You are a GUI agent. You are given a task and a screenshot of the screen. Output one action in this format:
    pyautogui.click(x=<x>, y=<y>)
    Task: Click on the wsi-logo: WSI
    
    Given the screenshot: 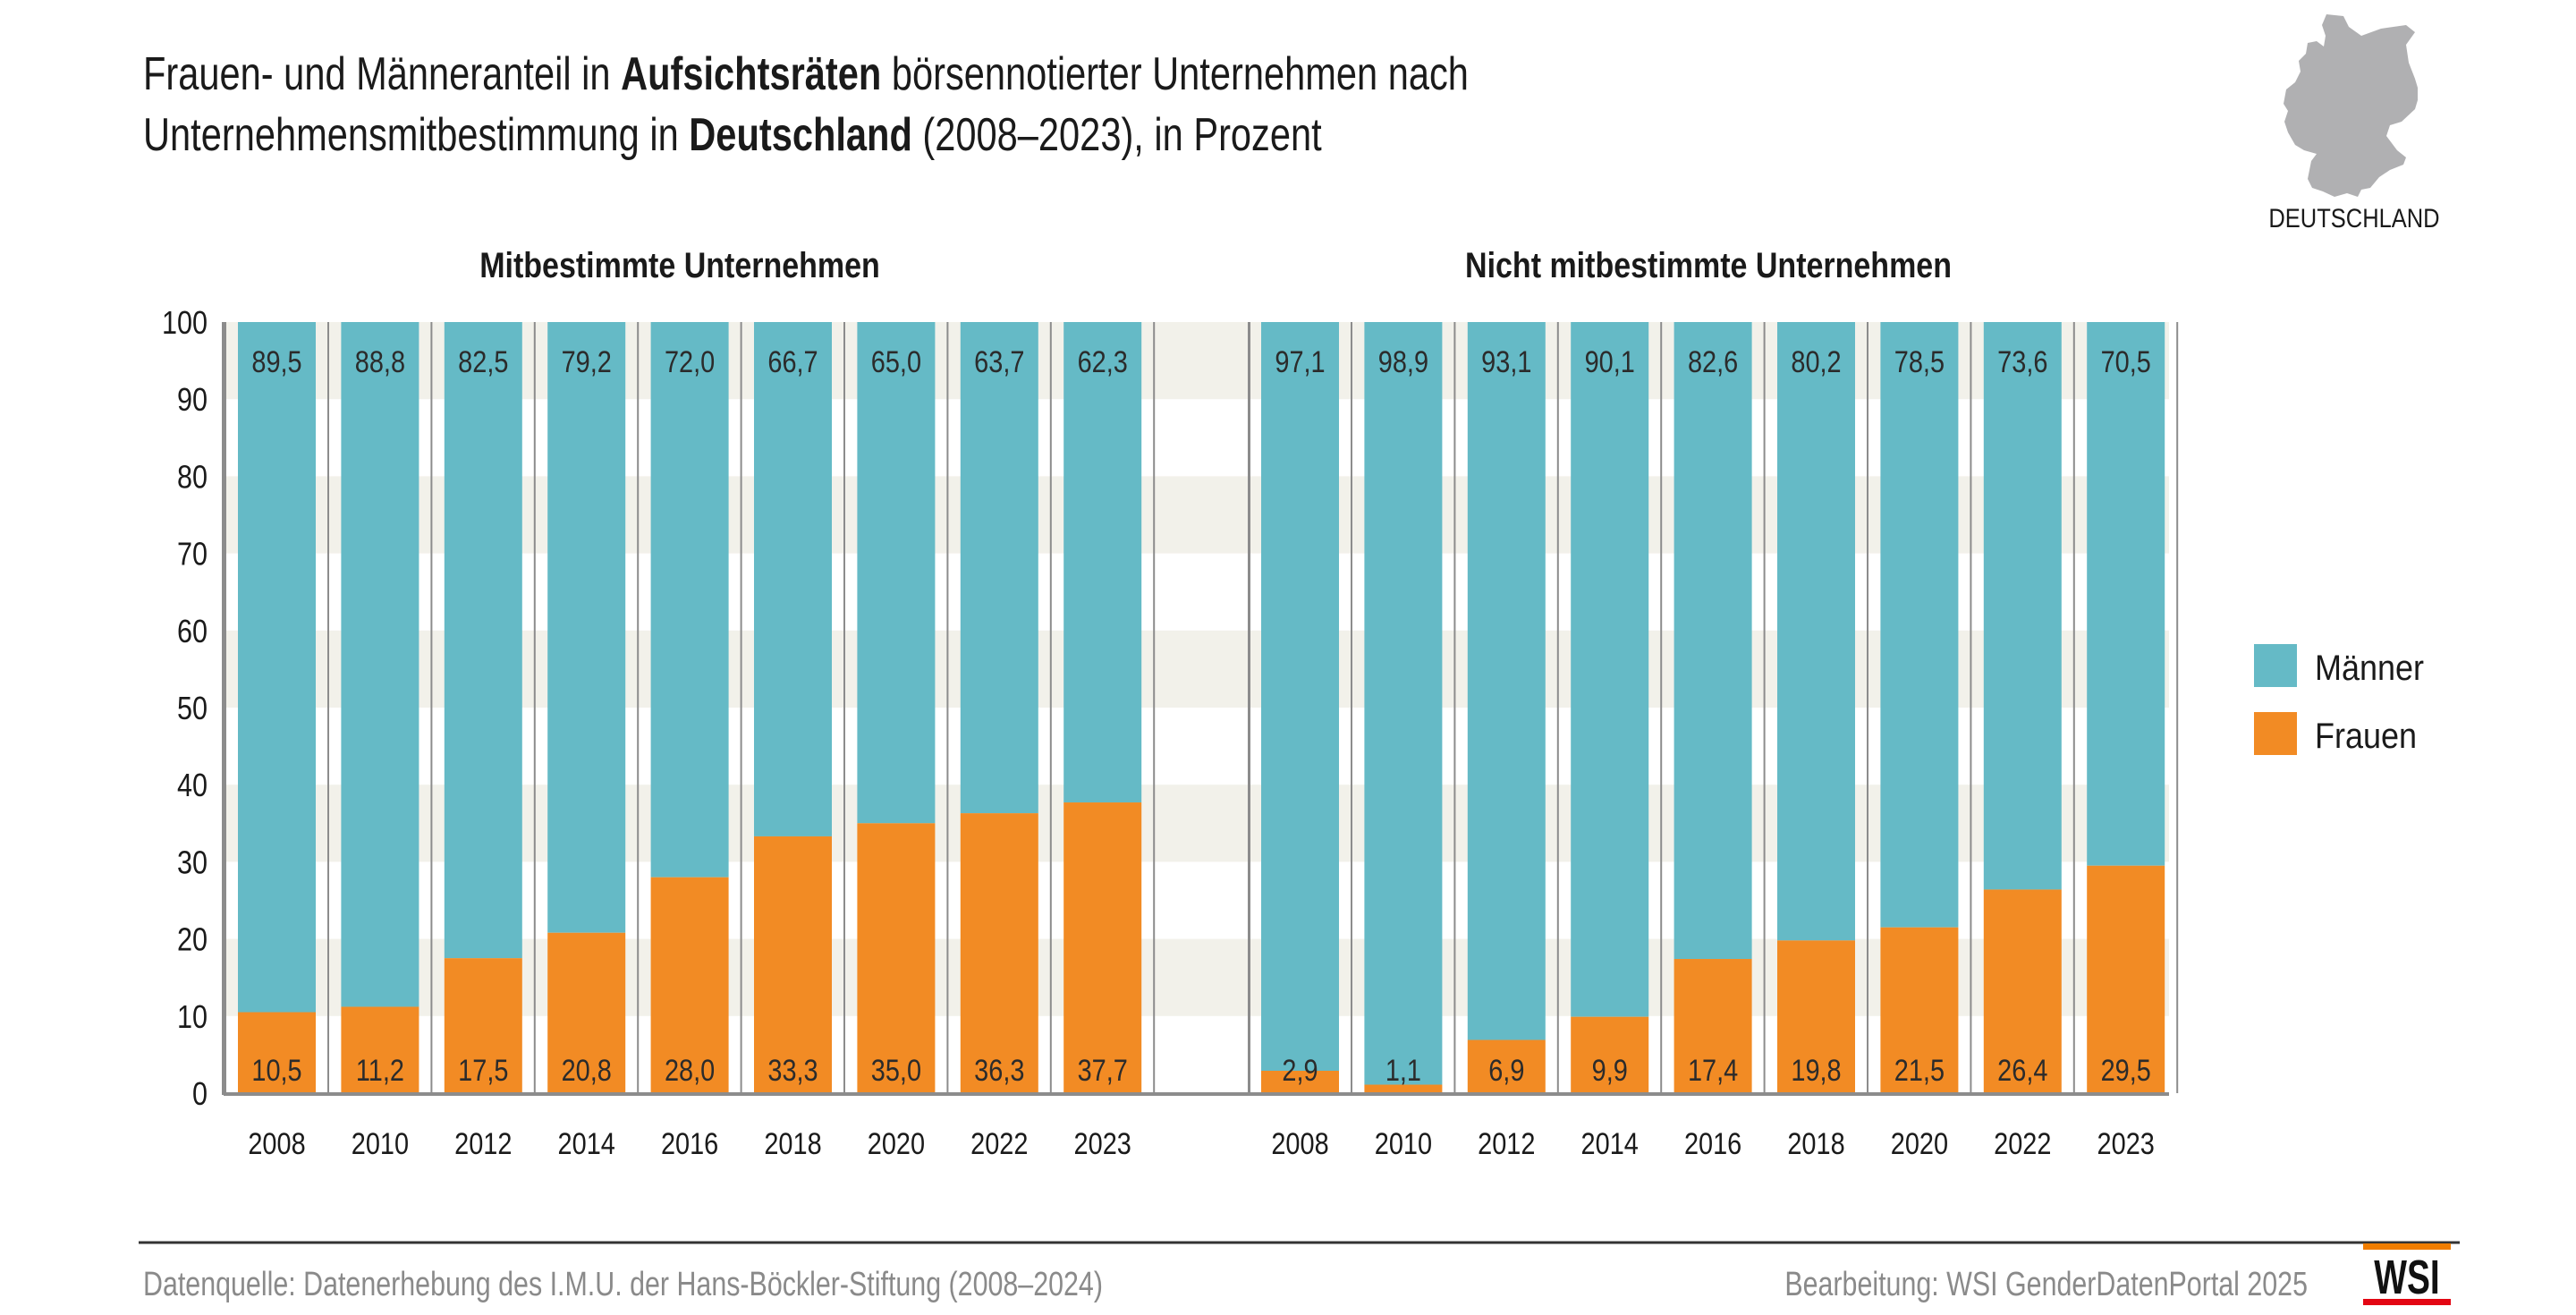 What is the action you would take?
    pyautogui.click(x=2407, y=1274)
    